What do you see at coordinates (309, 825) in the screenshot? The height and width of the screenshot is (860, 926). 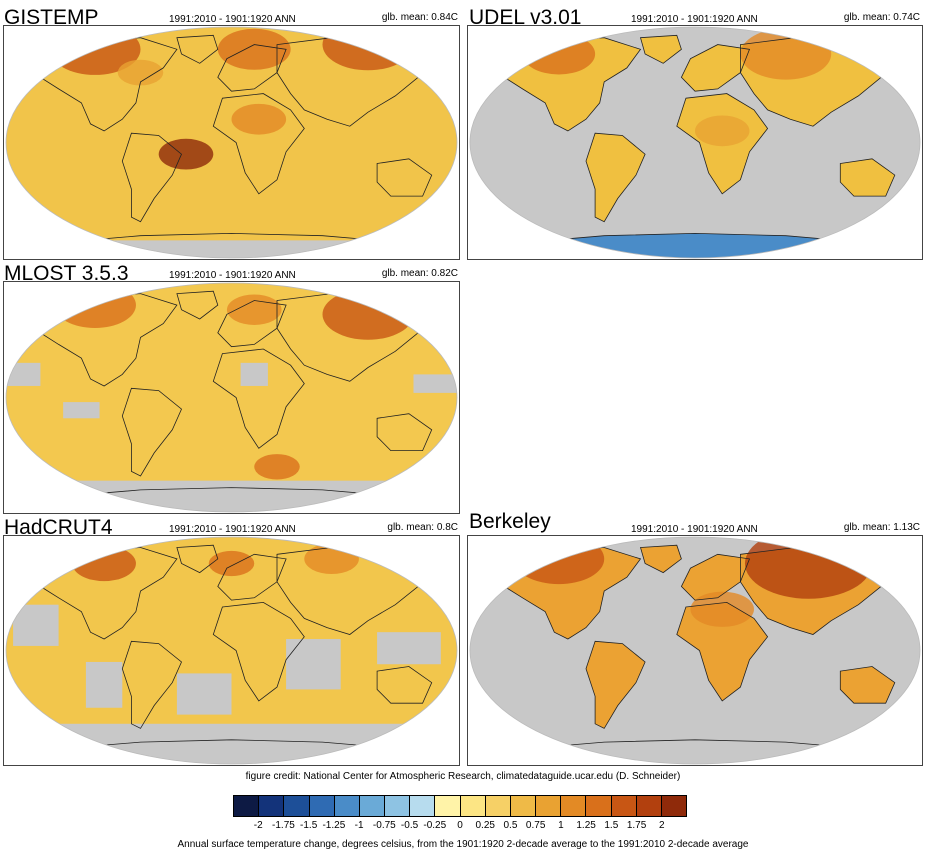 I see `colorbar-tick-label: -1.5` at bounding box center [309, 825].